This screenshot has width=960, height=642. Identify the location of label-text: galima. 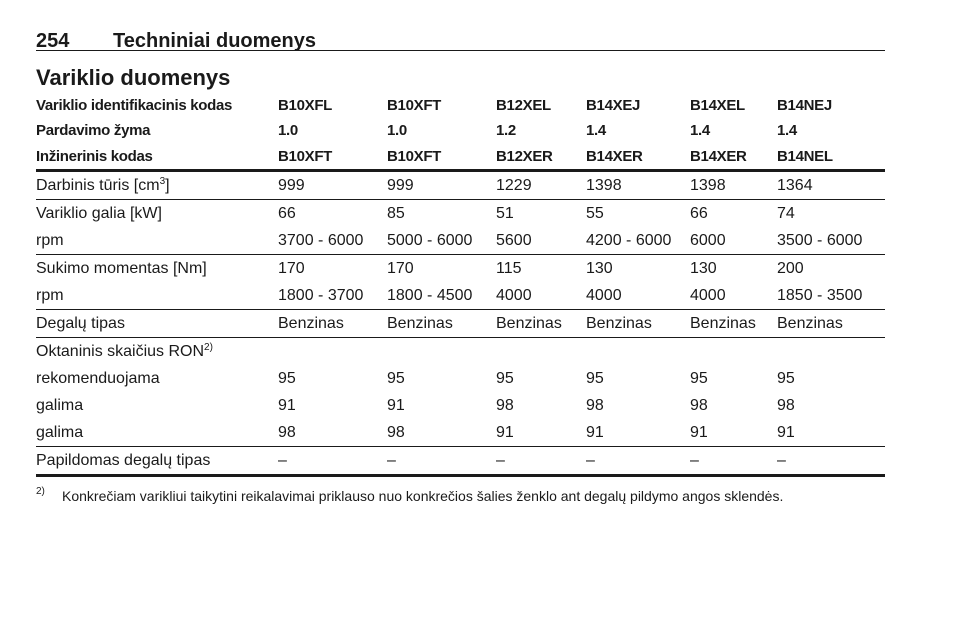
(60, 432).